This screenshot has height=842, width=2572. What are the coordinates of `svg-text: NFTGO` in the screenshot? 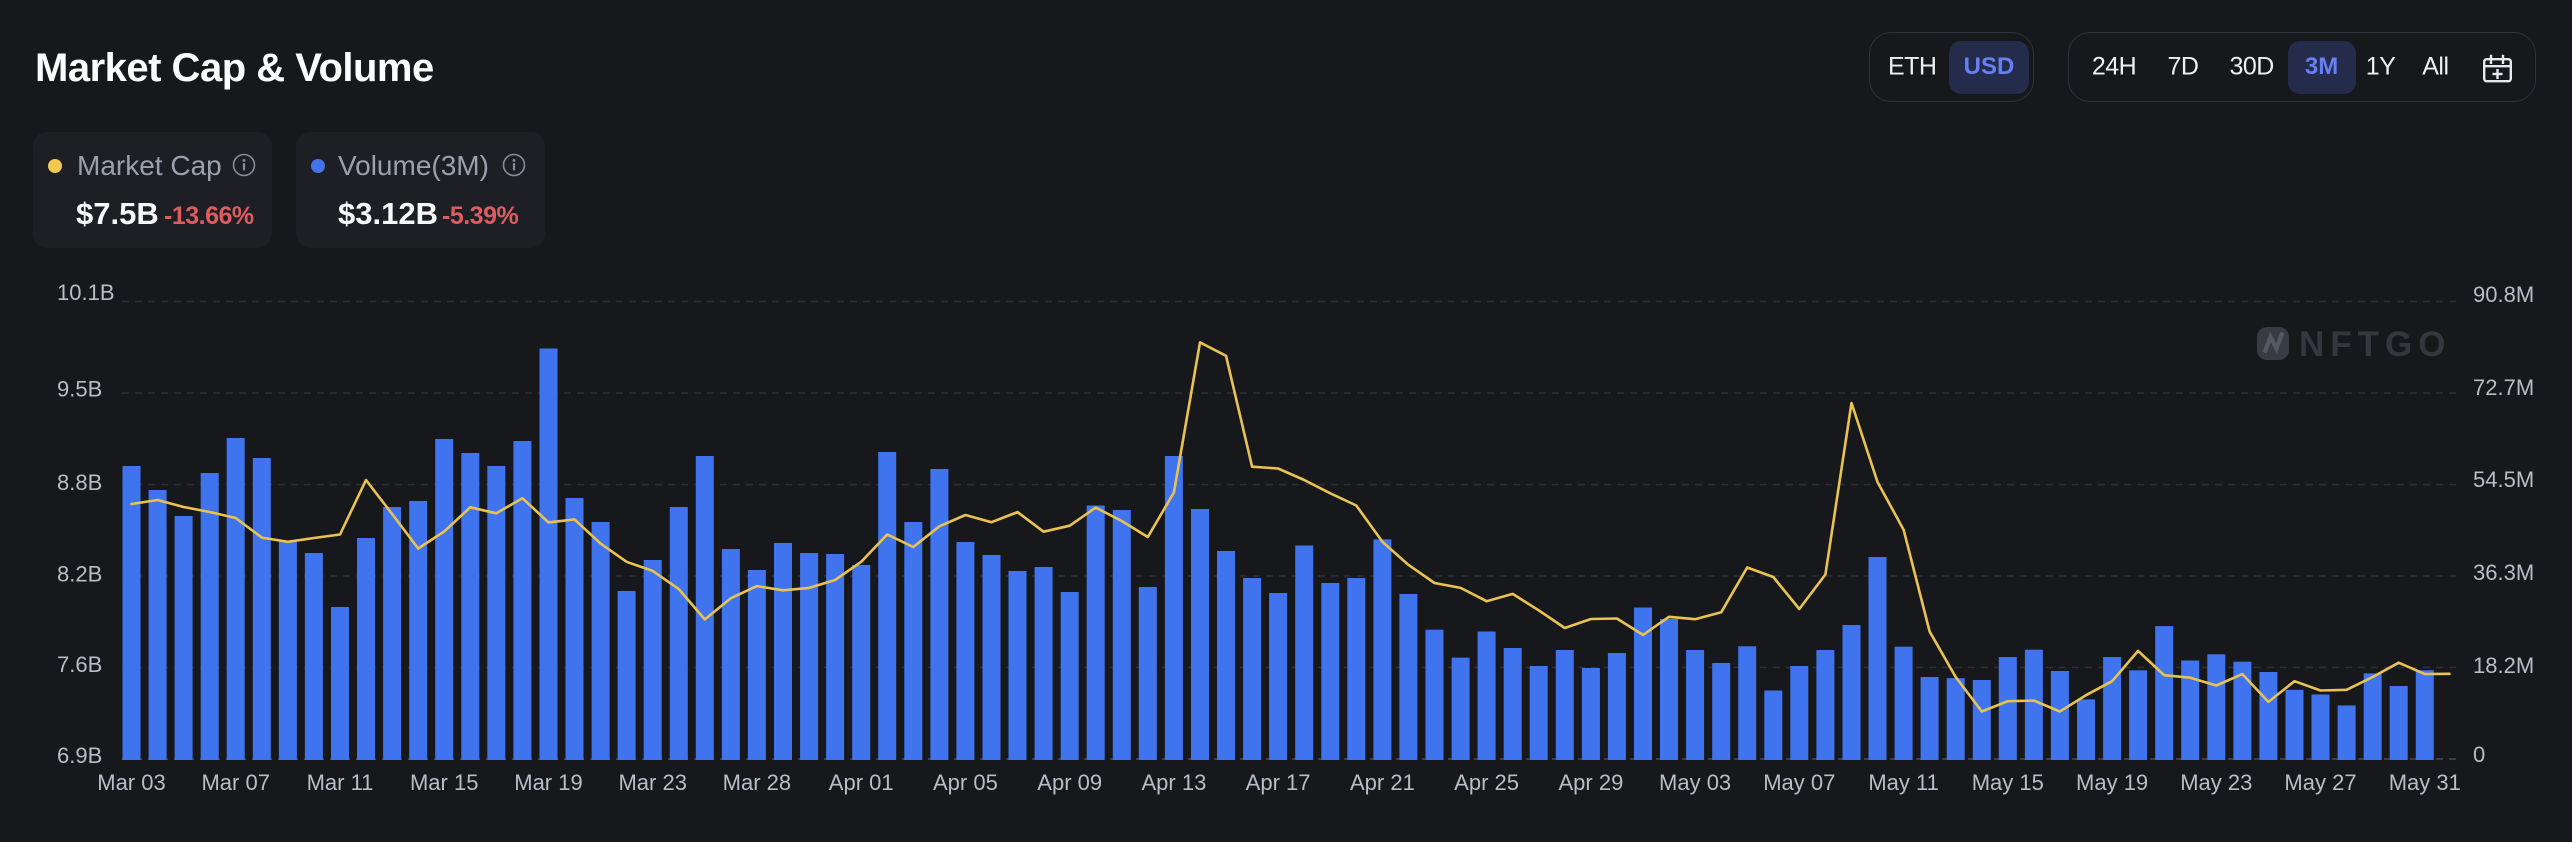 It's located at (2375, 344).